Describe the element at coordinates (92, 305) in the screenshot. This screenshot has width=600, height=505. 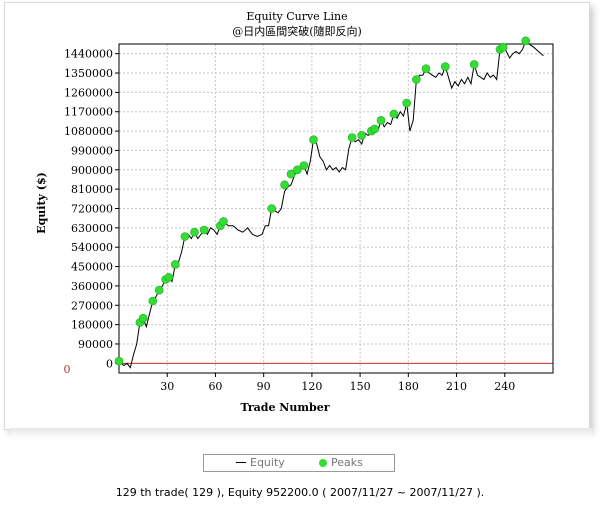
I see `y-tick-label: 270000` at that location.